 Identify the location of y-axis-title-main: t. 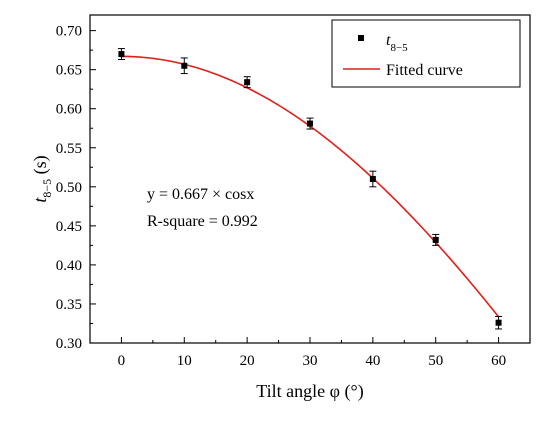
(40, 200).